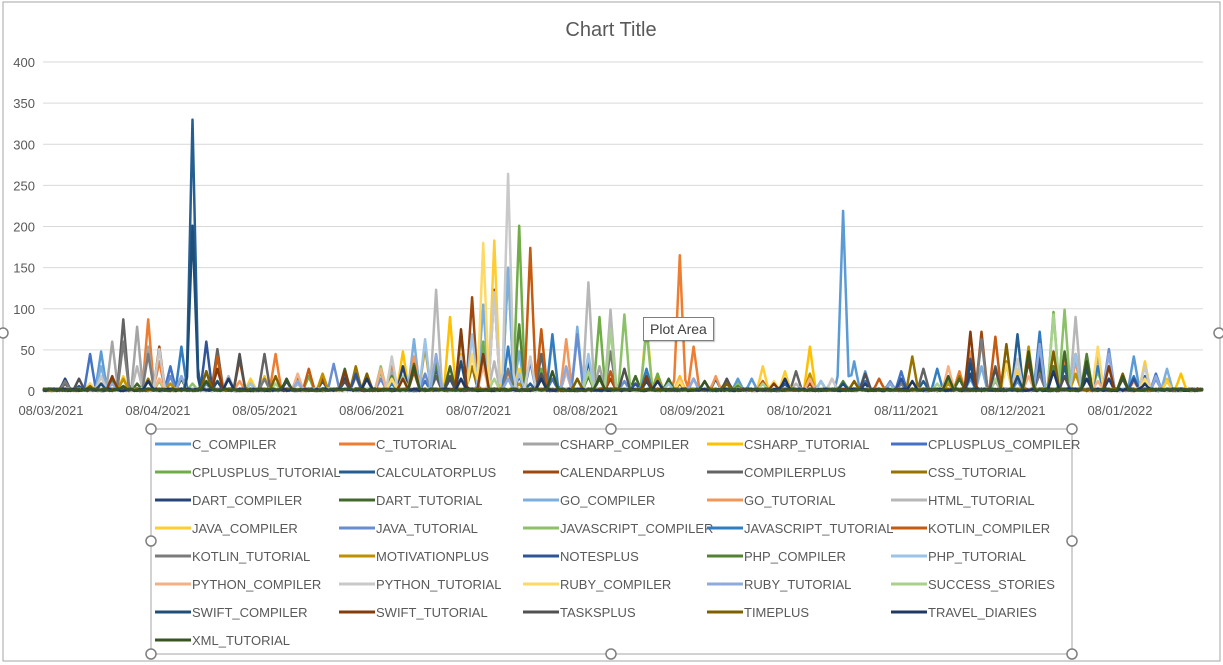 This screenshot has height=665, width=1223. Describe the element at coordinates (429, 500) in the screenshot. I see `legend-label: DART_TUTORIAL` at that location.